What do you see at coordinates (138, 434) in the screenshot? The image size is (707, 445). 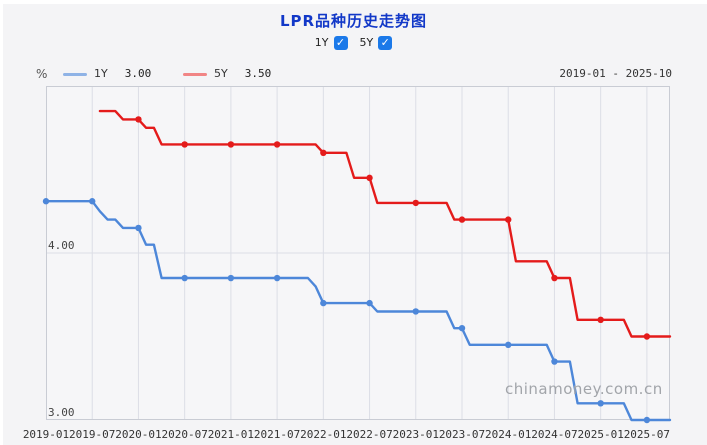 I see `x-tick-label: 2020-01` at bounding box center [138, 434].